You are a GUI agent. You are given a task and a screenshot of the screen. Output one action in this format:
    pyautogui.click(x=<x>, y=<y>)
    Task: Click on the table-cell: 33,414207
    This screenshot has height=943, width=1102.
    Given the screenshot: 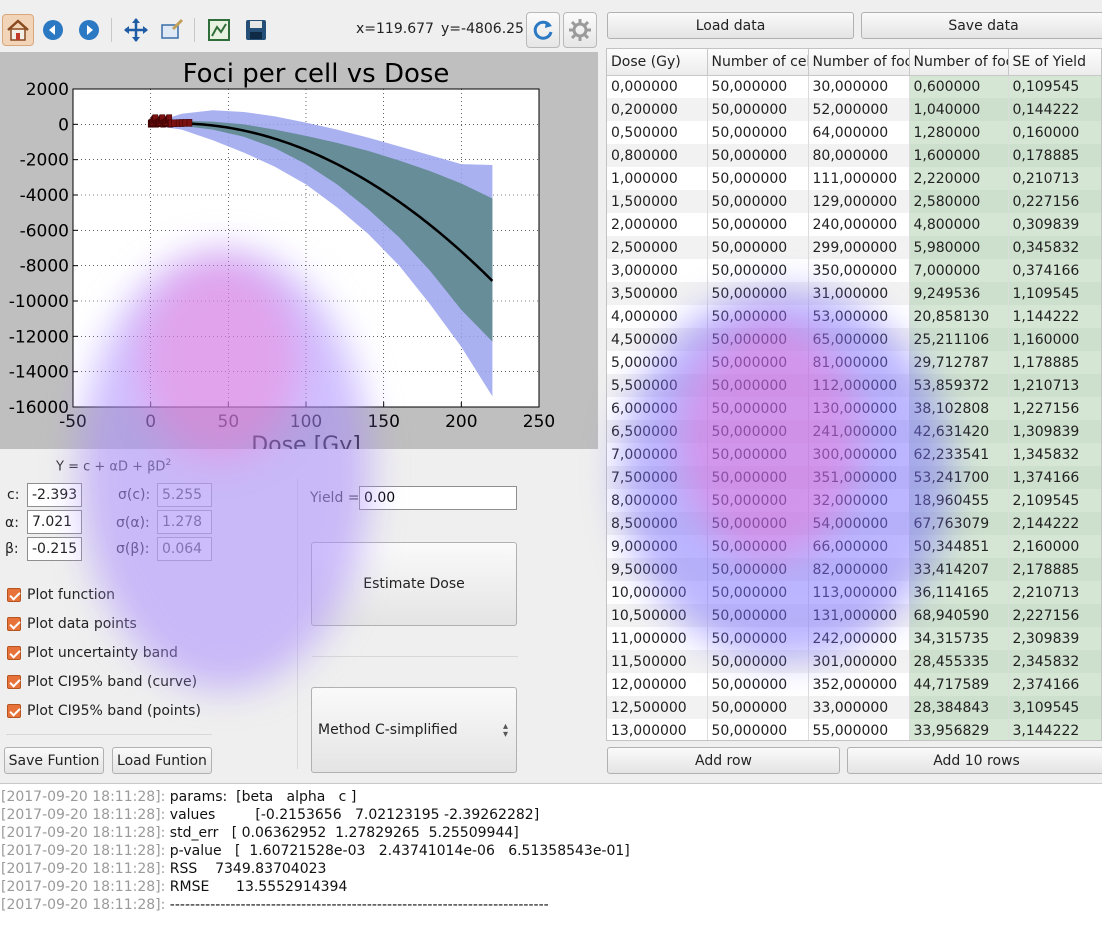 What is the action you would take?
    pyautogui.click(x=959, y=569)
    